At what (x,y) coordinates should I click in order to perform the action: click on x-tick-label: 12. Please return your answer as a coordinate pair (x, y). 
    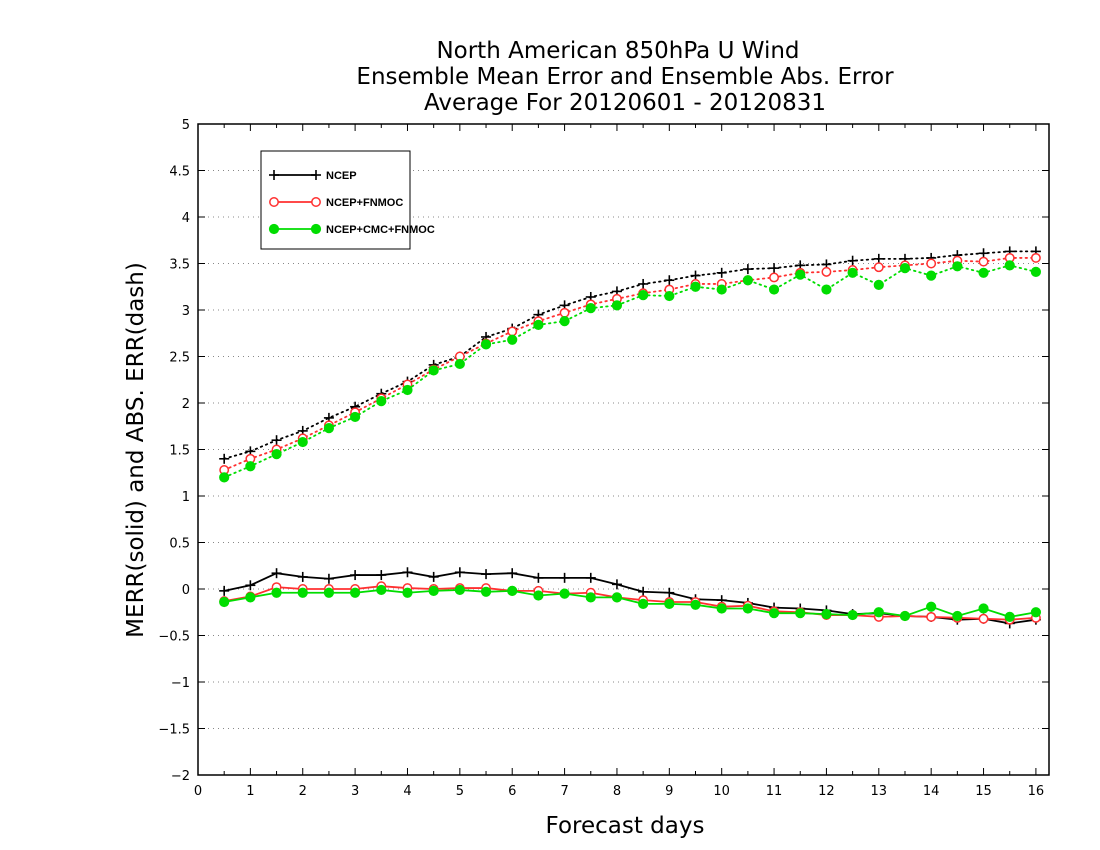
    Looking at the image, I should click on (826, 791).